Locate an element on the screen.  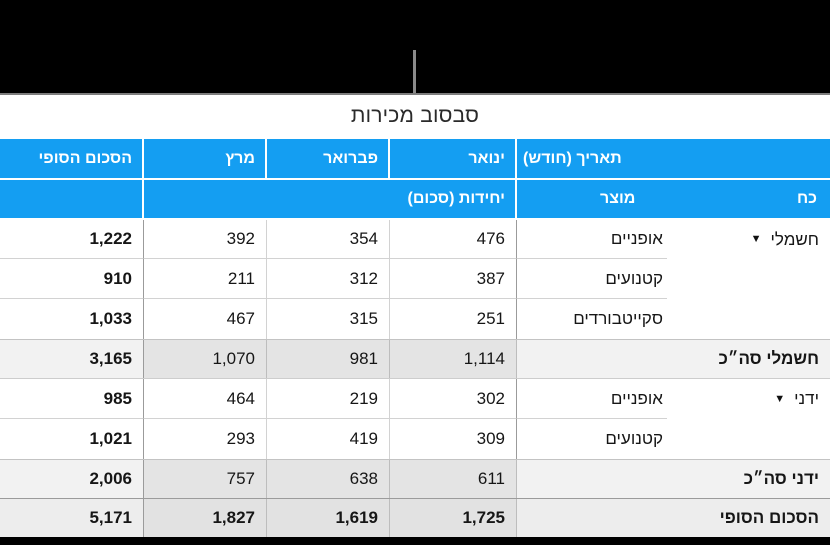
column-header-label: מרץ is located at coordinates (240, 158).